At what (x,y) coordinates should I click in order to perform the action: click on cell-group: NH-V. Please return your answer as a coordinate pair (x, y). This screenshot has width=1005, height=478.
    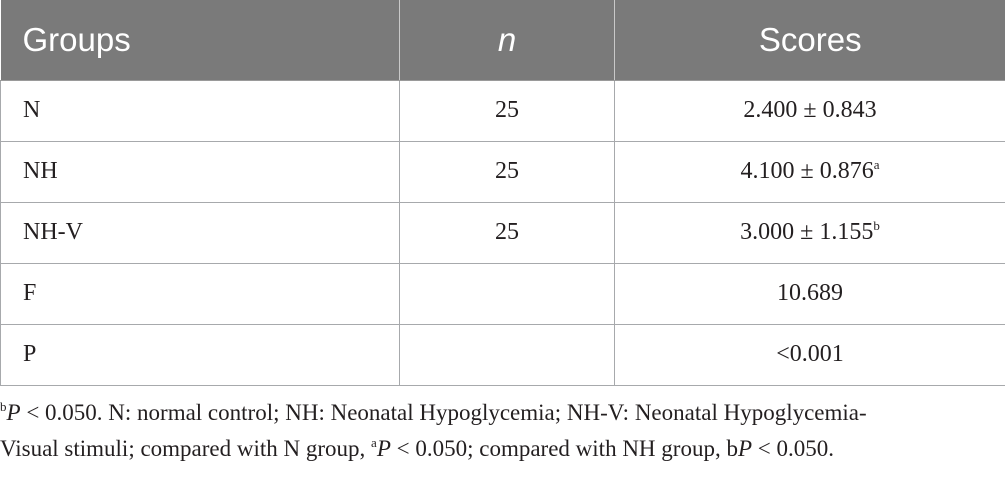
    Looking at the image, I should click on (200, 232).